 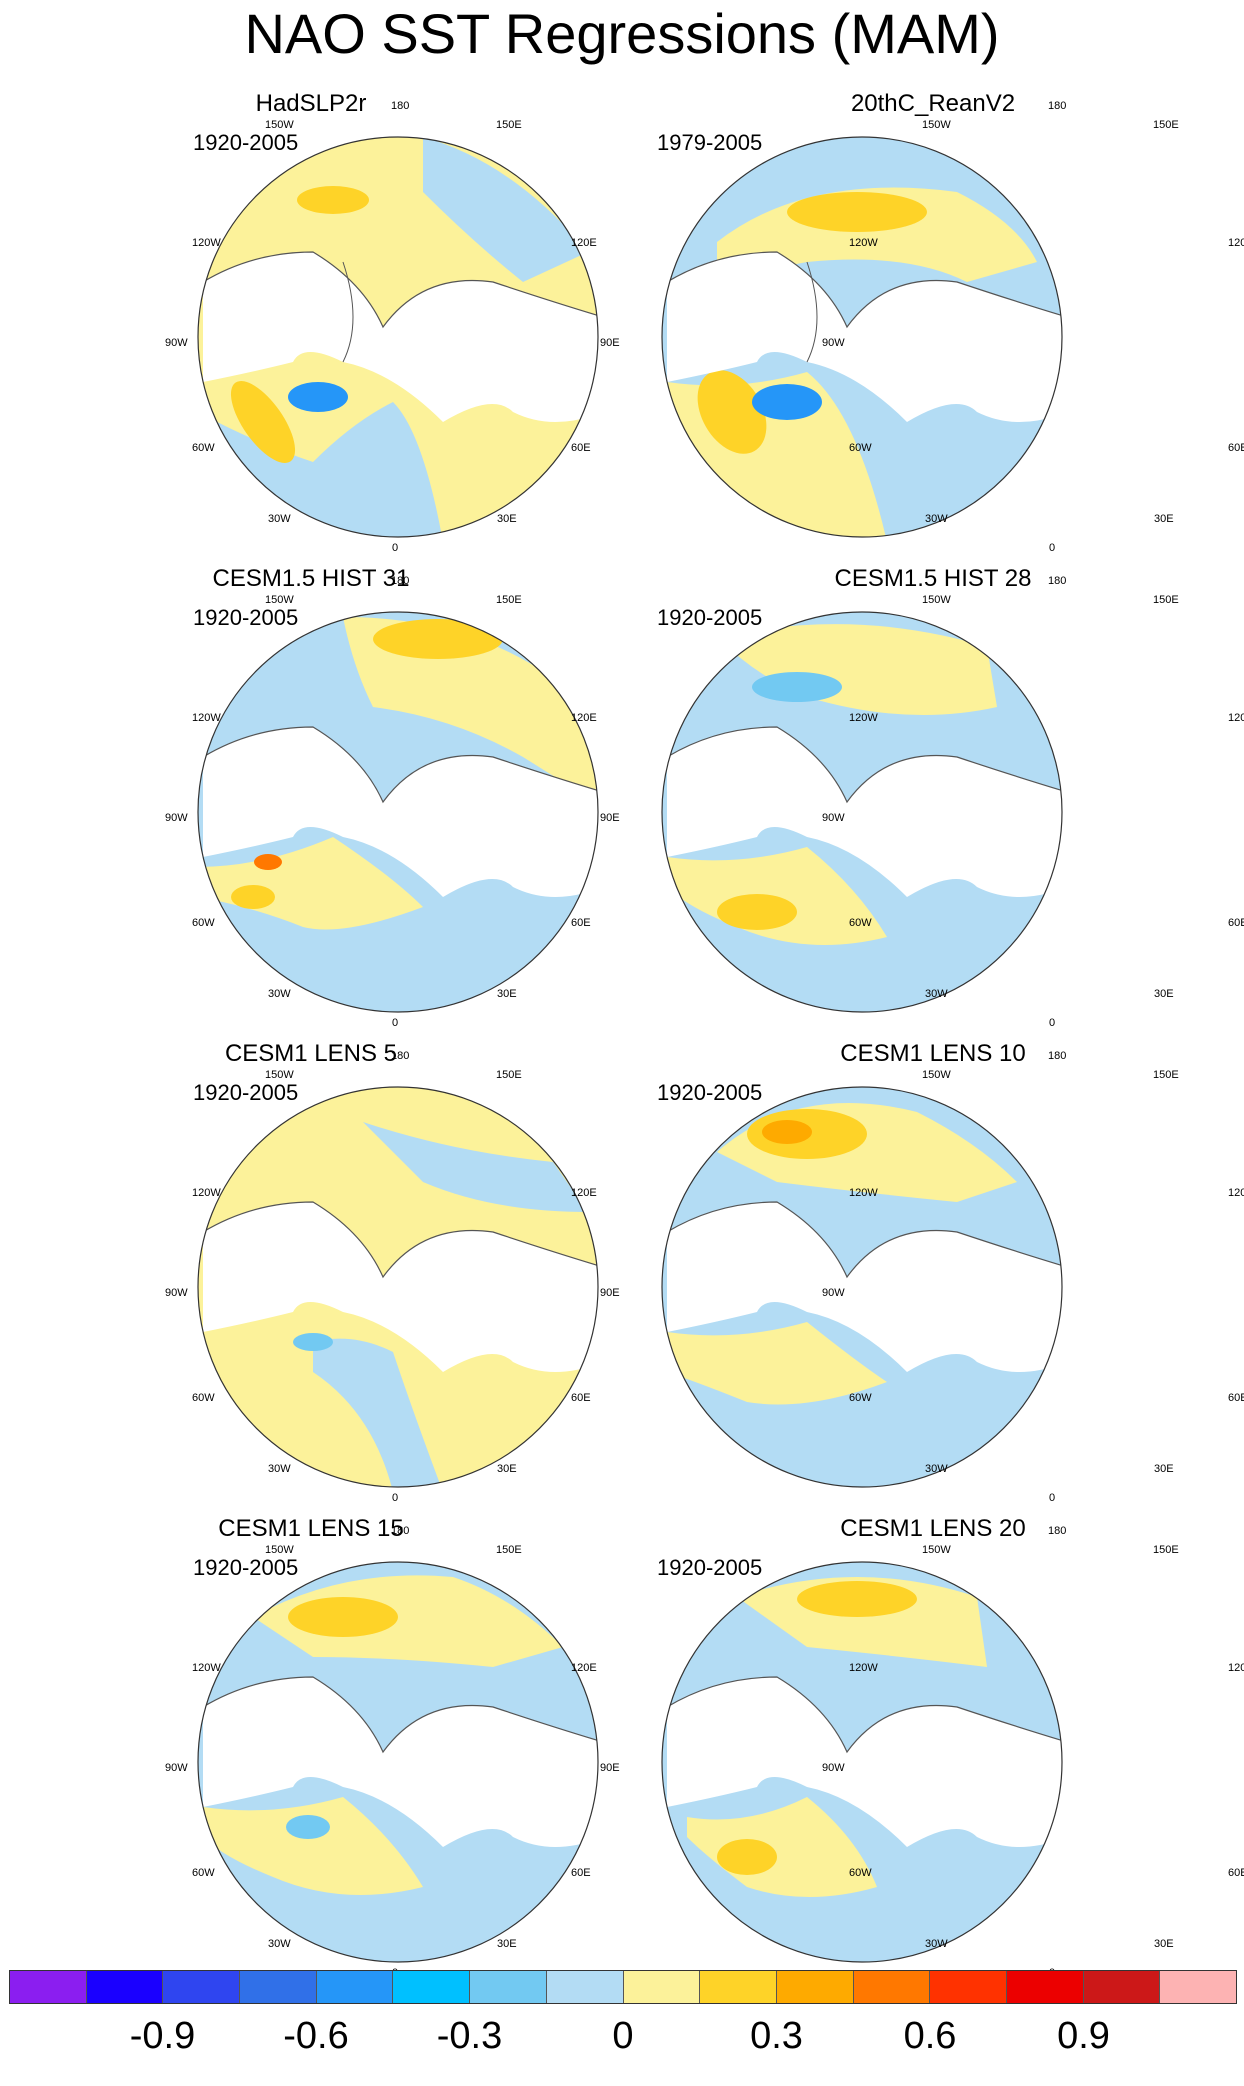 What do you see at coordinates (933, 1528) in the screenshot?
I see `panel-title: CESM1 LENS 20` at bounding box center [933, 1528].